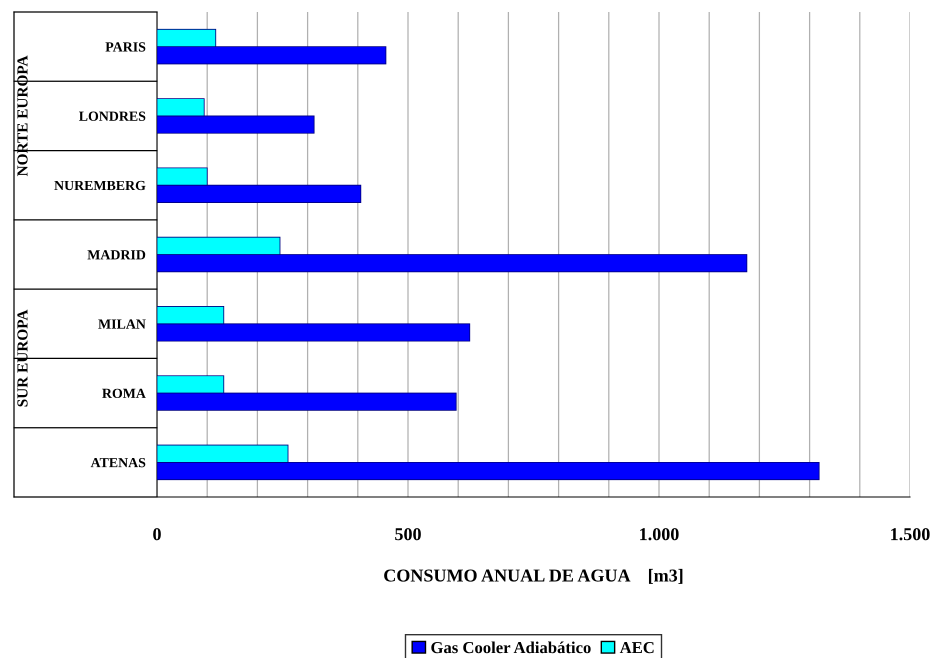 The height and width of the screenshot is (658, 947). Describe the element at coordinates (157, 534) in the screenshot. I see `x-tick-label: 0` at that location.